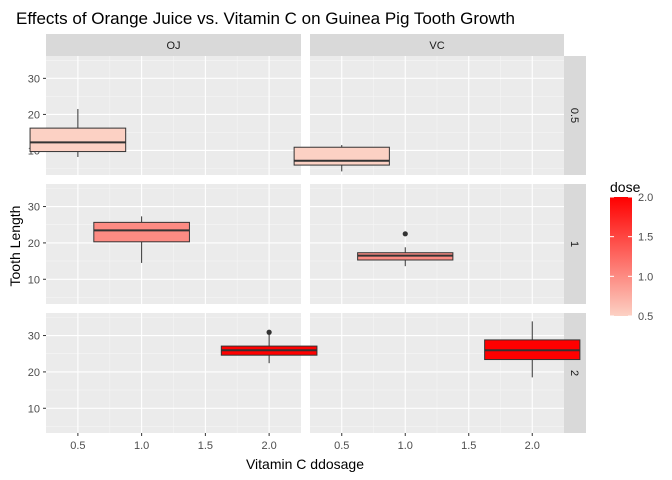 This screenshot has width=672, height=480. What do you see at coordinates (625, 187) in the screenshot?
I see `legend-title: dose` at bounding box center [625, 187].